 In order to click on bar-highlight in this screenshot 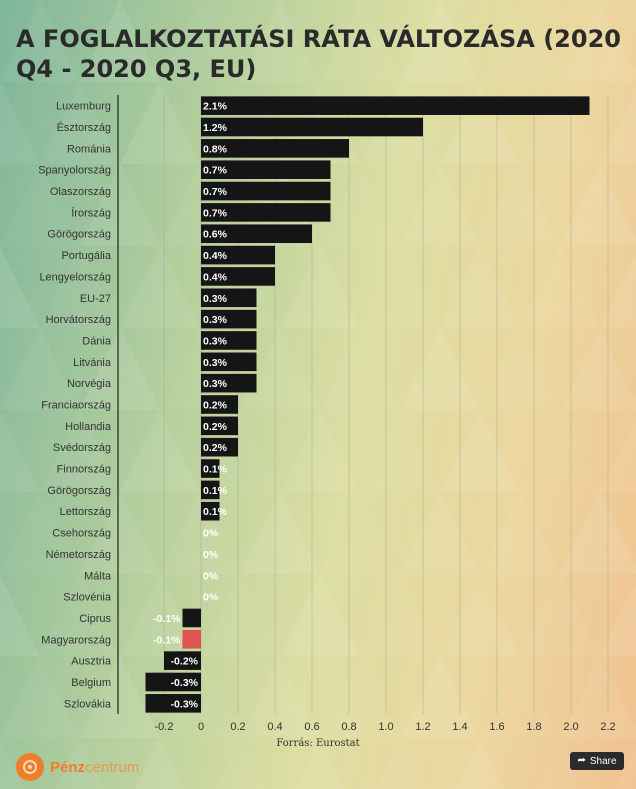, I will do `click(192, 639)`.